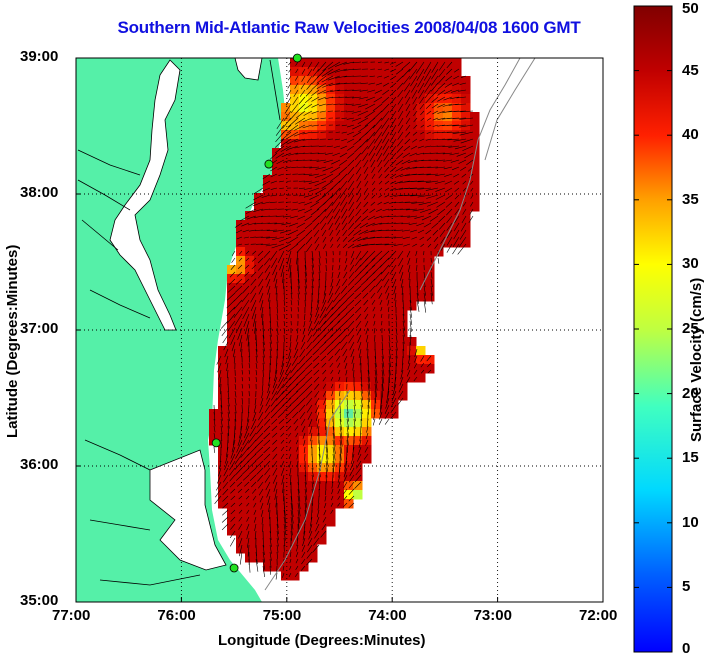 This screenshot has width=724, height=659. I want to click on colorbar-ticks, so click(653, 329).